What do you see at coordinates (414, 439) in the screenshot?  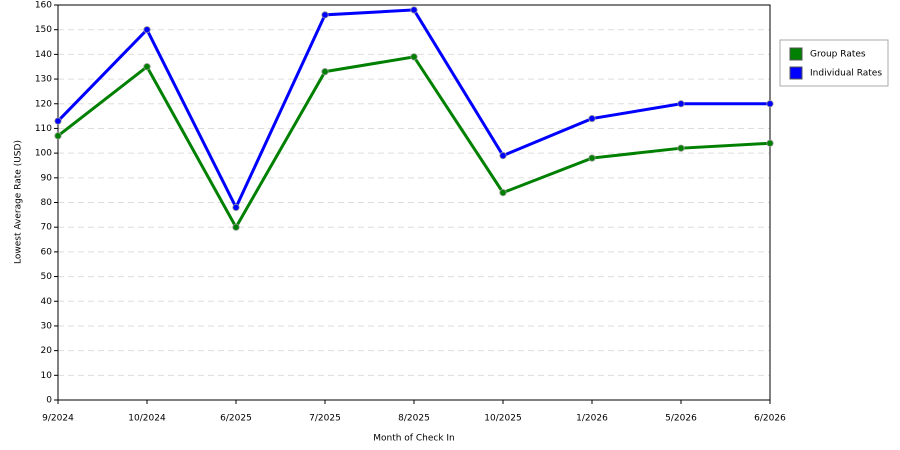 I see `x-axis-label: Month of Check In` at bounding box center [414, 439].